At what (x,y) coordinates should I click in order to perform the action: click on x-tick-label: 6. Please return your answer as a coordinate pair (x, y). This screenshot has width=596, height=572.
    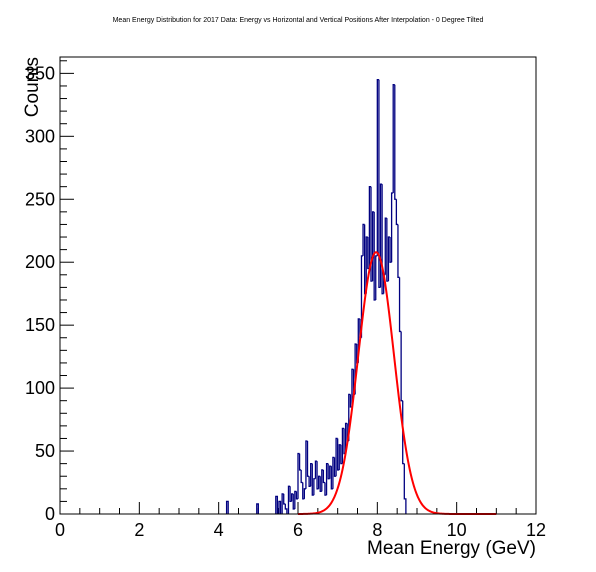
    Looking at the image, I should click on (298, 530).